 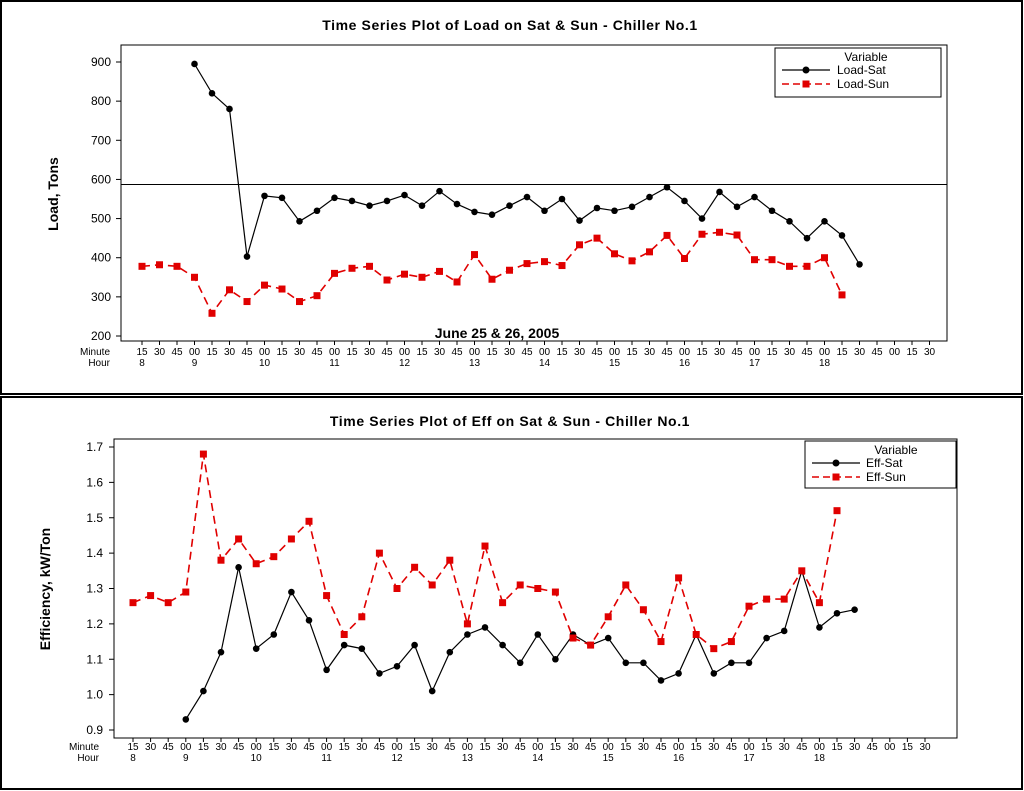 What do you see at coordinates (45, 589) in the screenshot?
I see `y-axis-label: Efficiency, kW/Ton` at bounding box center [45, 589].